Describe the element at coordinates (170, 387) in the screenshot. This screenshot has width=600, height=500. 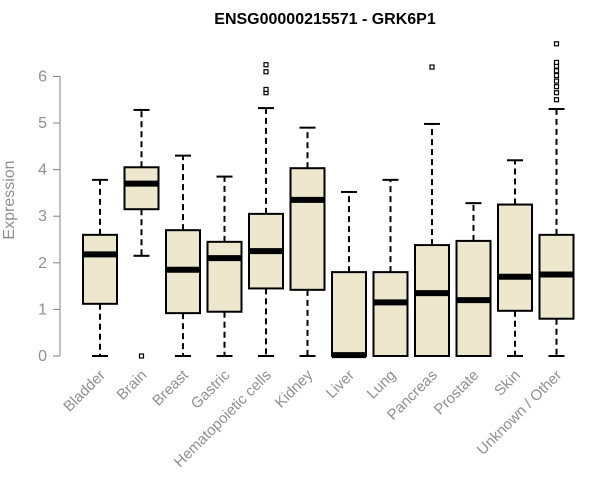
I see `x-tick-label: Breast` at that location.